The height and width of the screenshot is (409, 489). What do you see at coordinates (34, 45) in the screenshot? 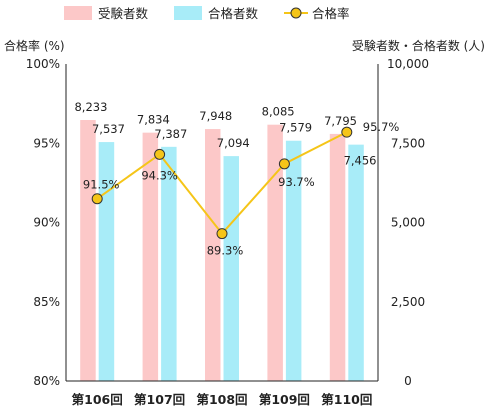
I see `left-axis-title: 合格率 (%)` at bounding box center [34, 45].